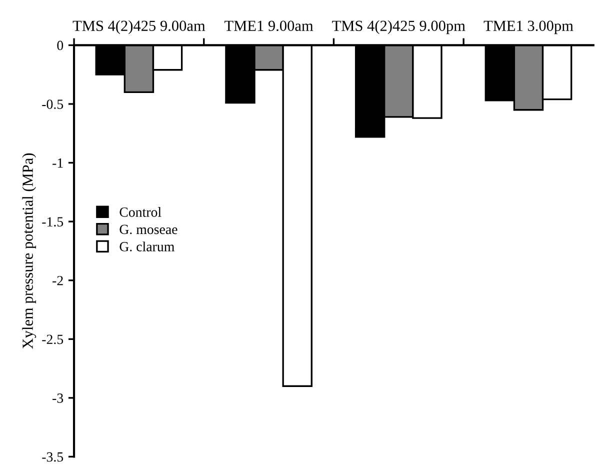 The height and width of the screenshot is (466, 597). What do you see at coordinates (53, 339) in the screenshot?
I see `y-tick-label: -2.5` at bounding box center [53, 339].